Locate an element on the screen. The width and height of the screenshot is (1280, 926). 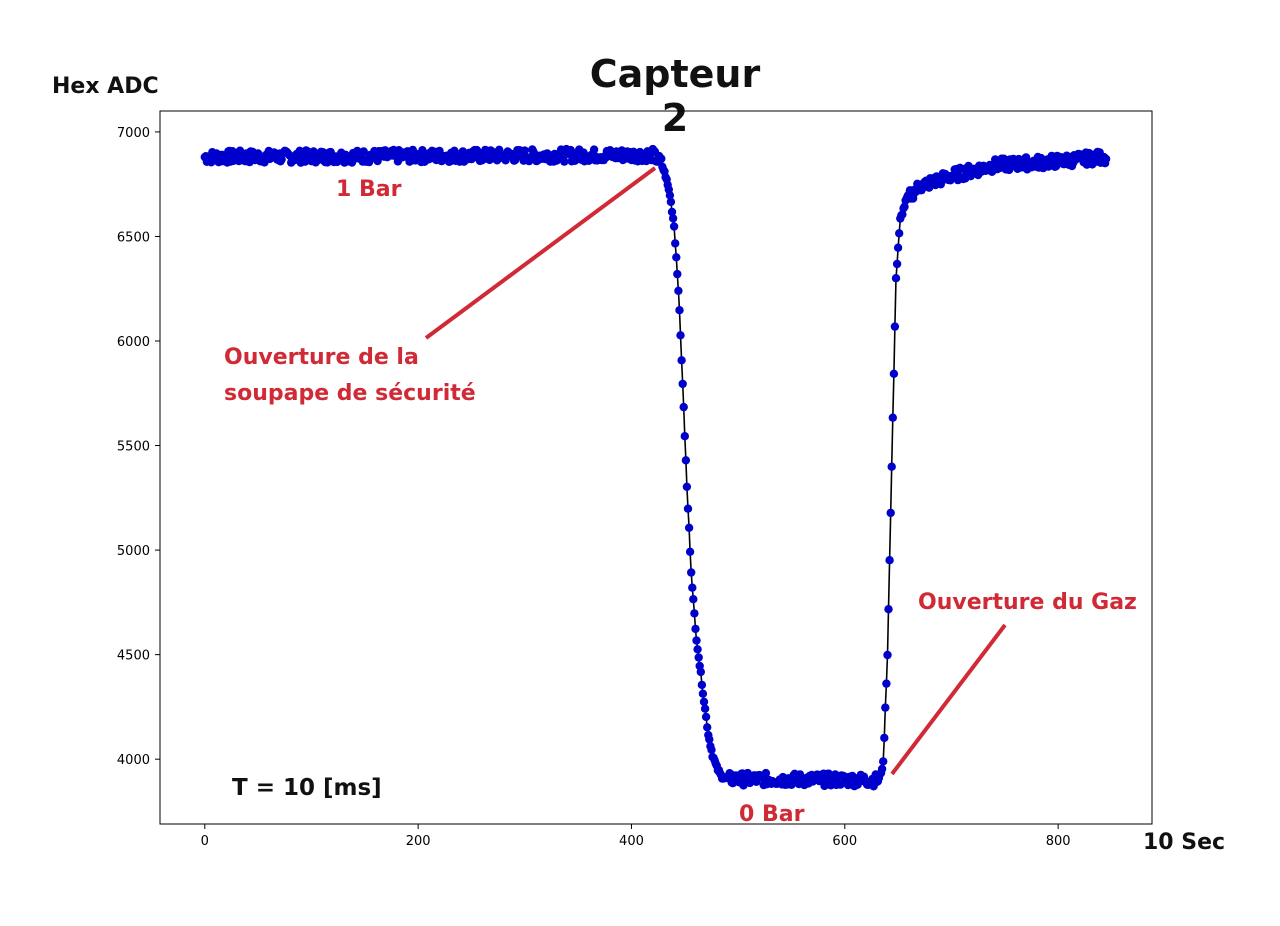
annotation-arrow-gas-opening is located at coordinates (948, 699).